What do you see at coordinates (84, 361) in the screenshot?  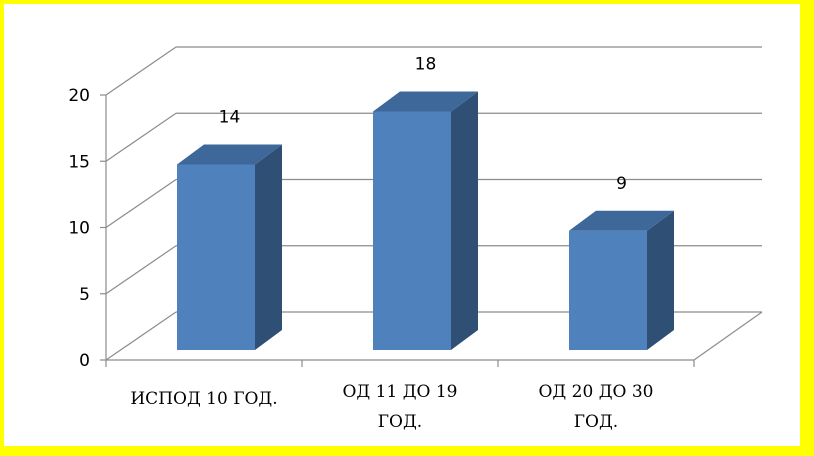 I see `y-tick-label-0: 0` at bounding box center [84, 361].